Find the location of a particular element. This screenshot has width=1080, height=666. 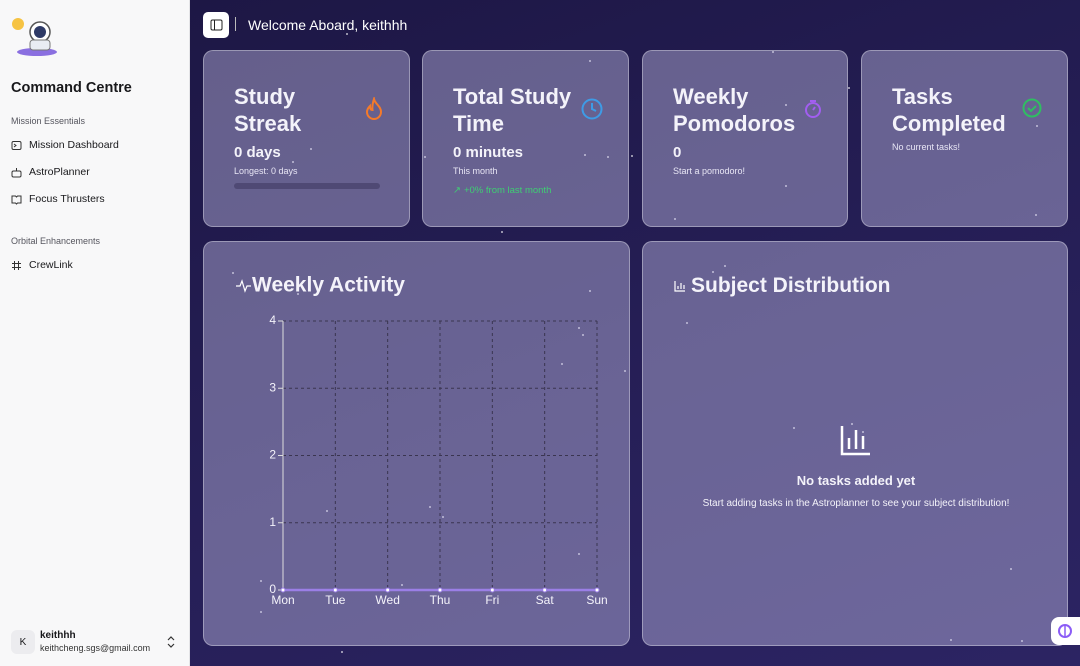

x-tick-label: Sat is located at coordinates (545, 600).